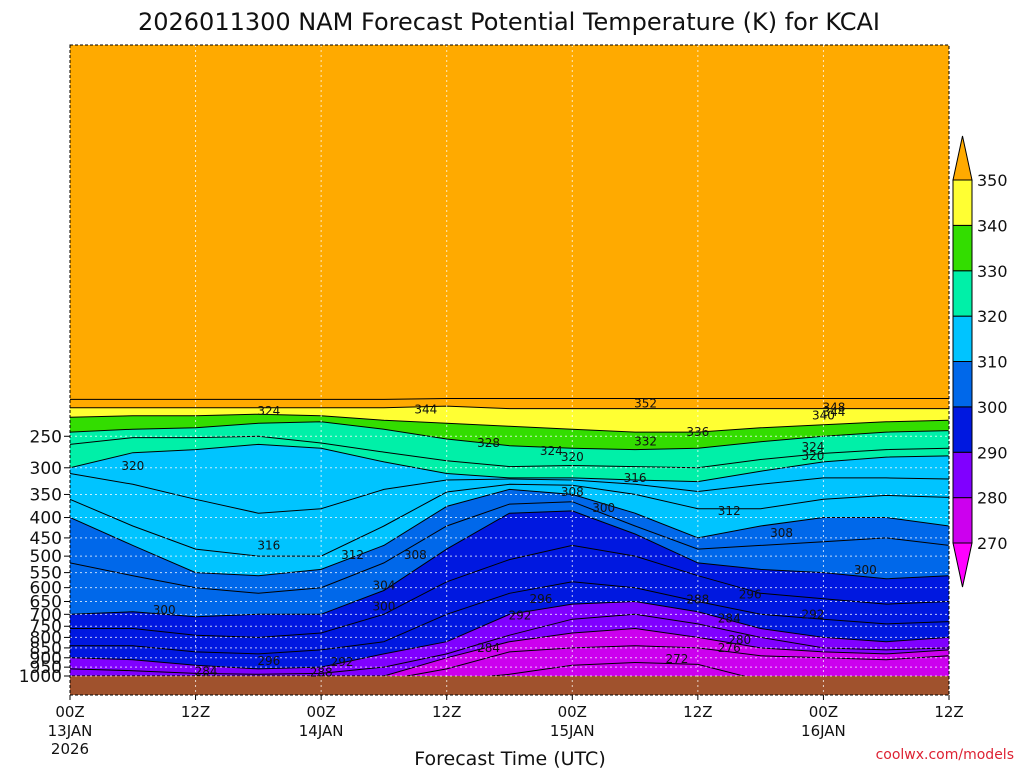  Describe the element at coordinates (46, 638) in the screenshot. I see `y-tick-label: 800` at that location.